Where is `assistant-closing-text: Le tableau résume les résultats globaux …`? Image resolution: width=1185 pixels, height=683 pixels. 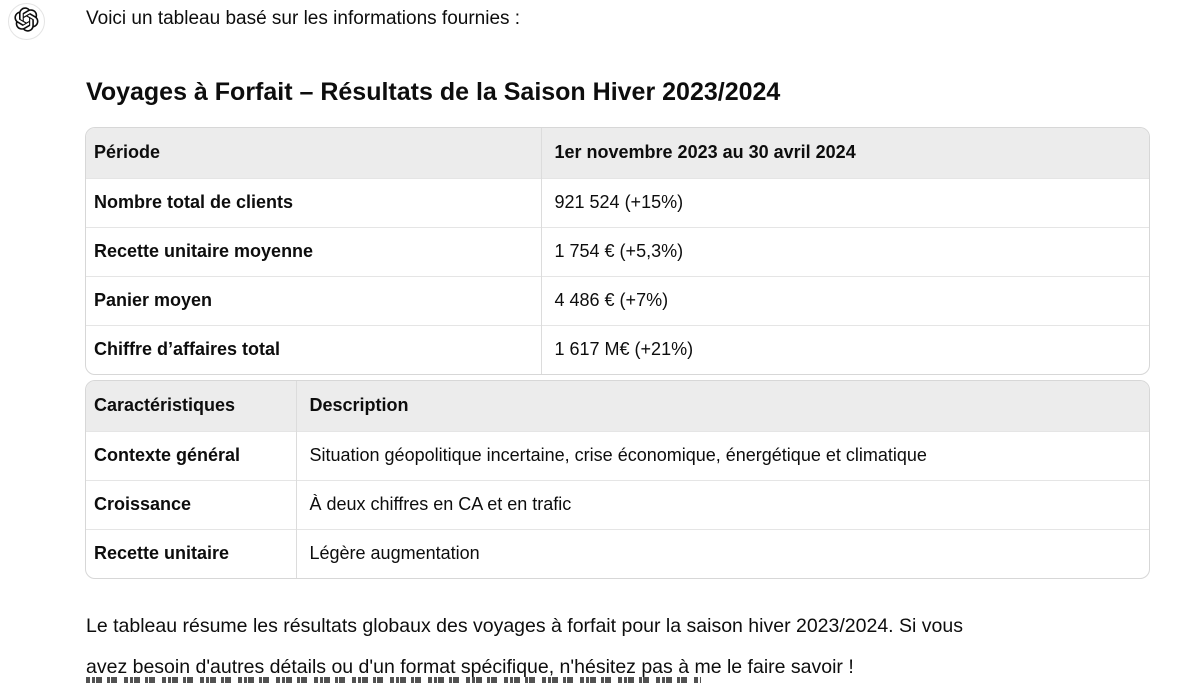
assistant-closing-text: Le tableau résume les résultats globaux … is located at coordinates (623, 644).